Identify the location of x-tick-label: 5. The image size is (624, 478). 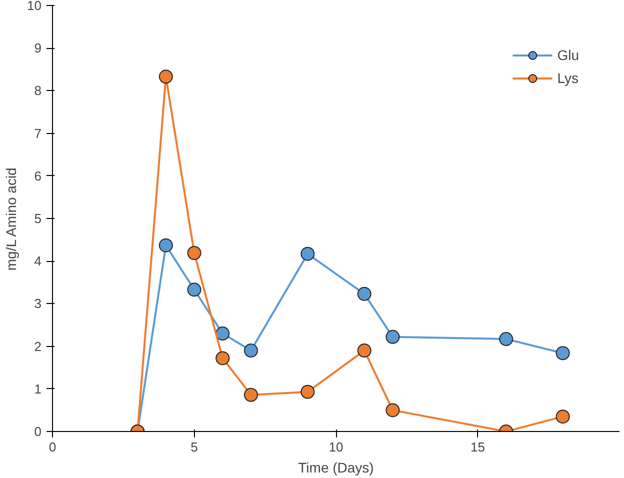
(194, 447).